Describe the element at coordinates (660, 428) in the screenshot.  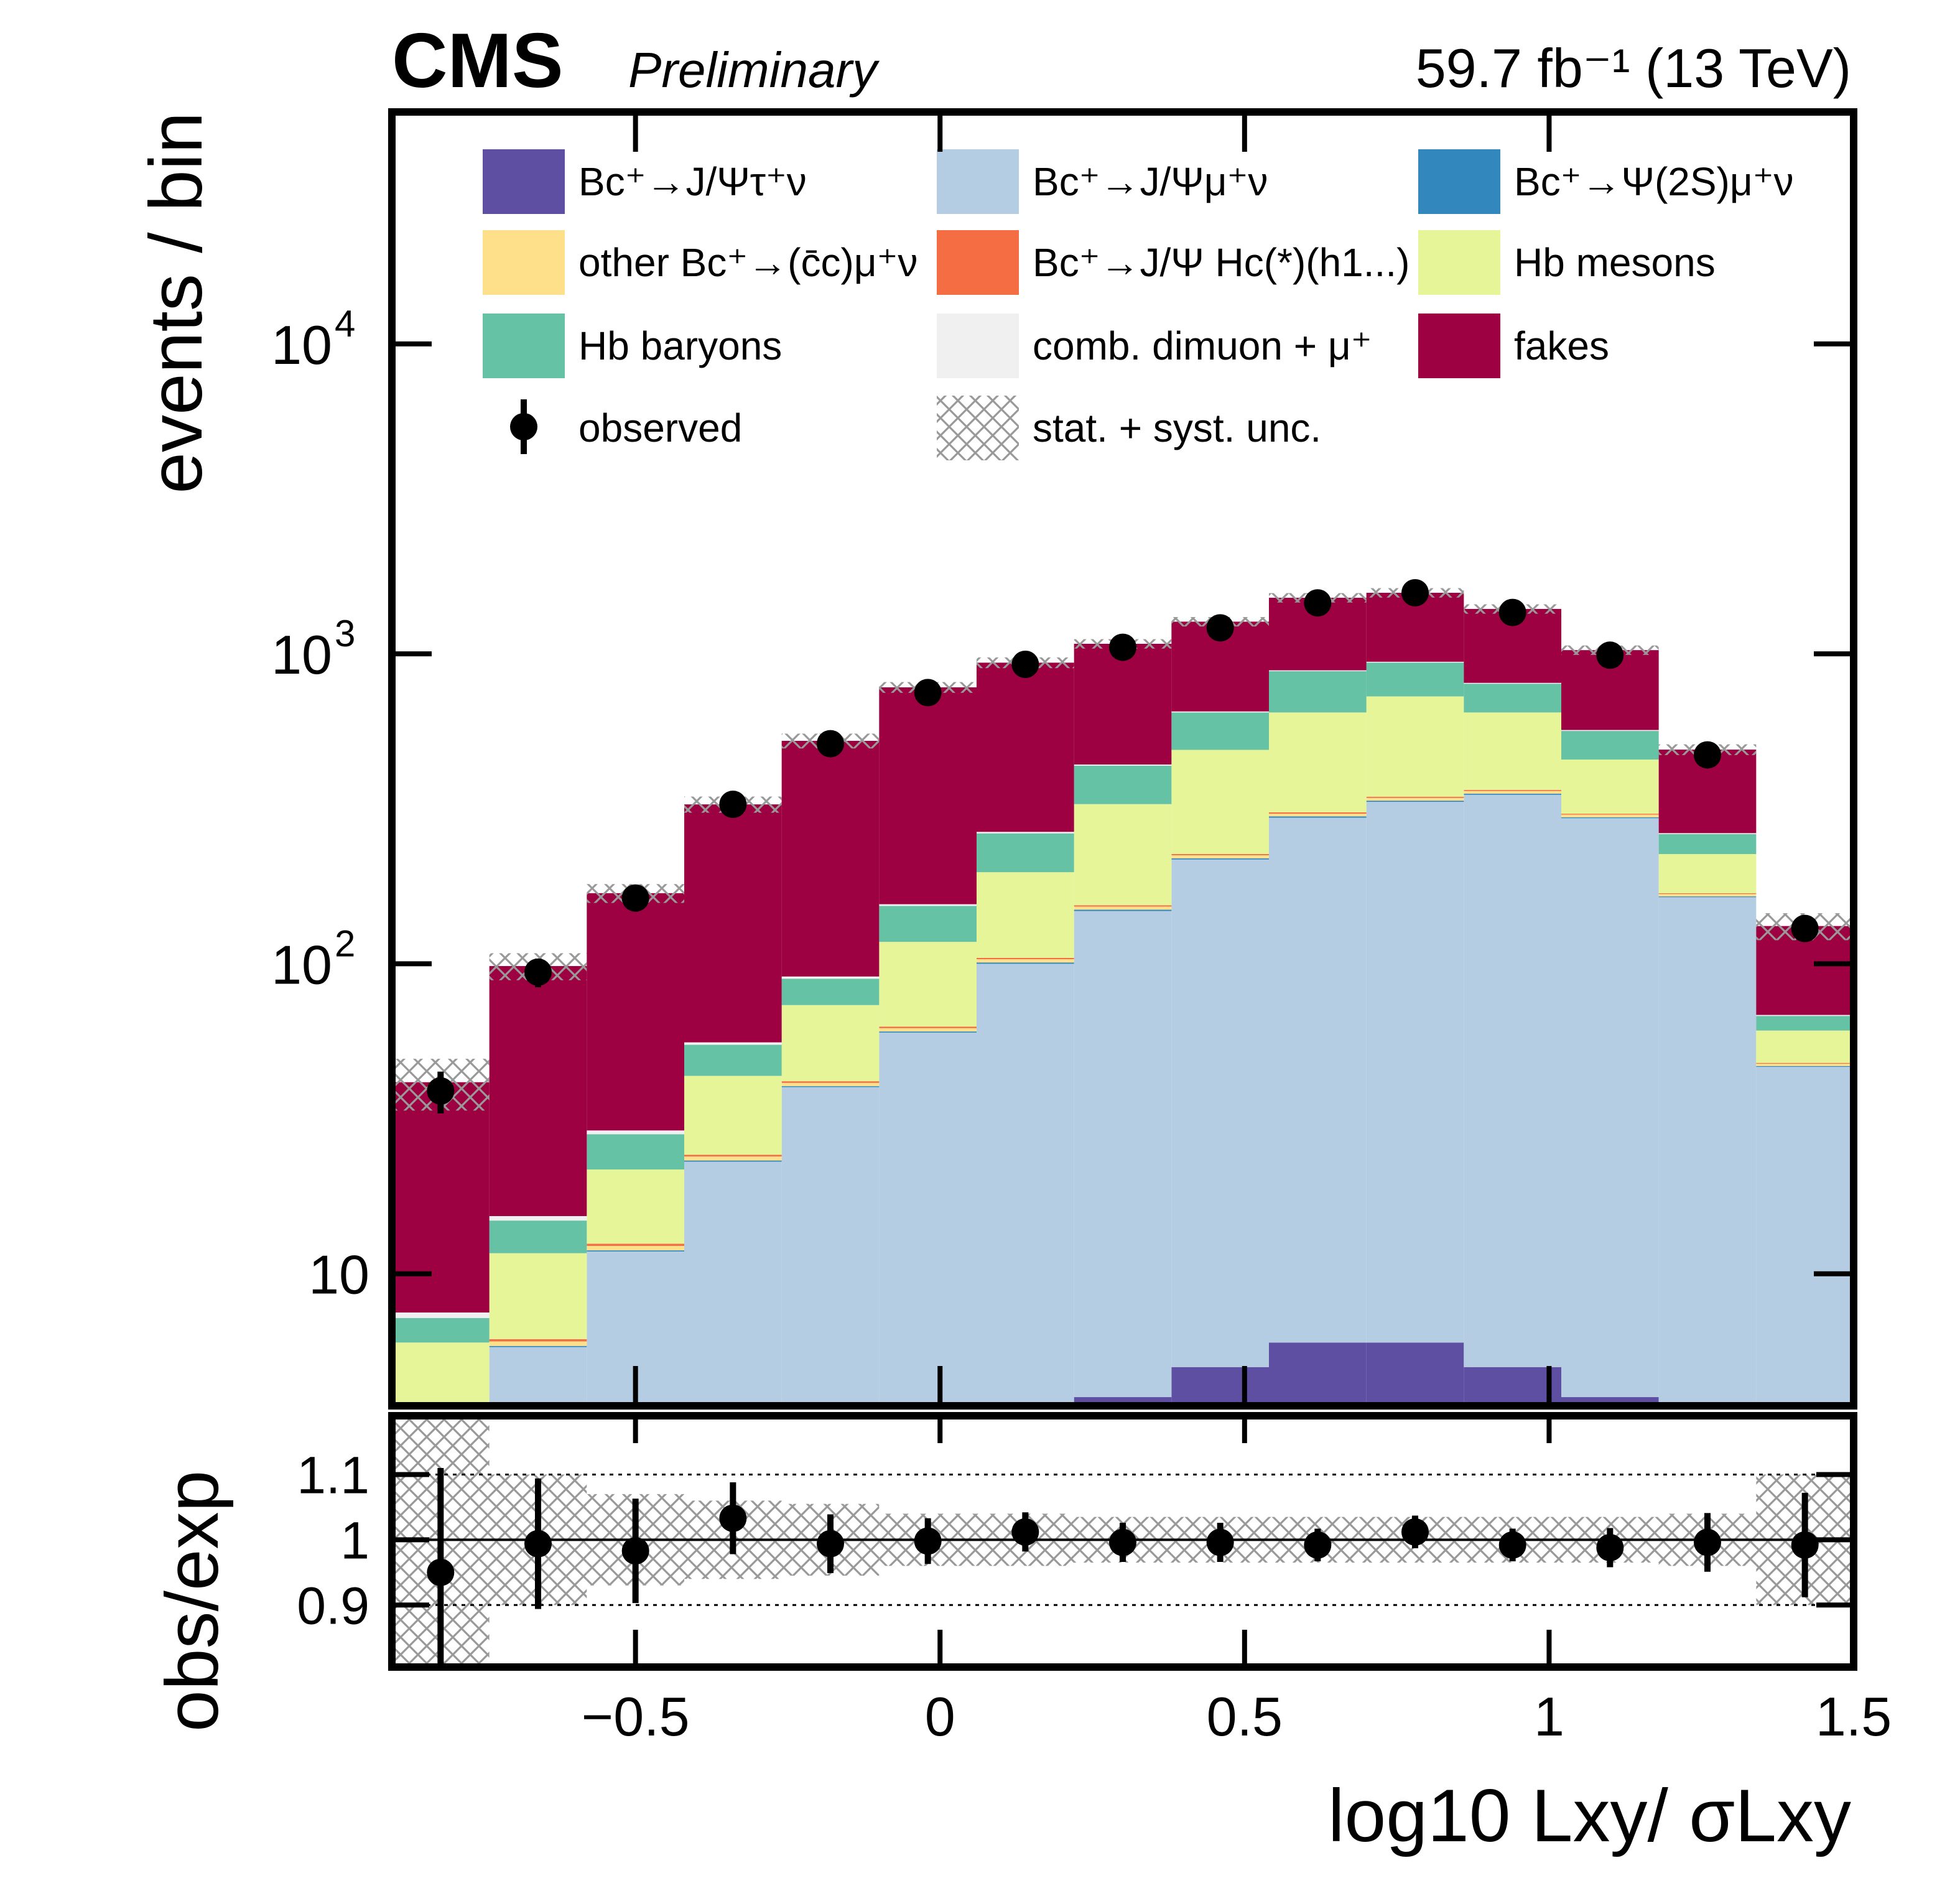
I see `legend-label: observed` at that location.